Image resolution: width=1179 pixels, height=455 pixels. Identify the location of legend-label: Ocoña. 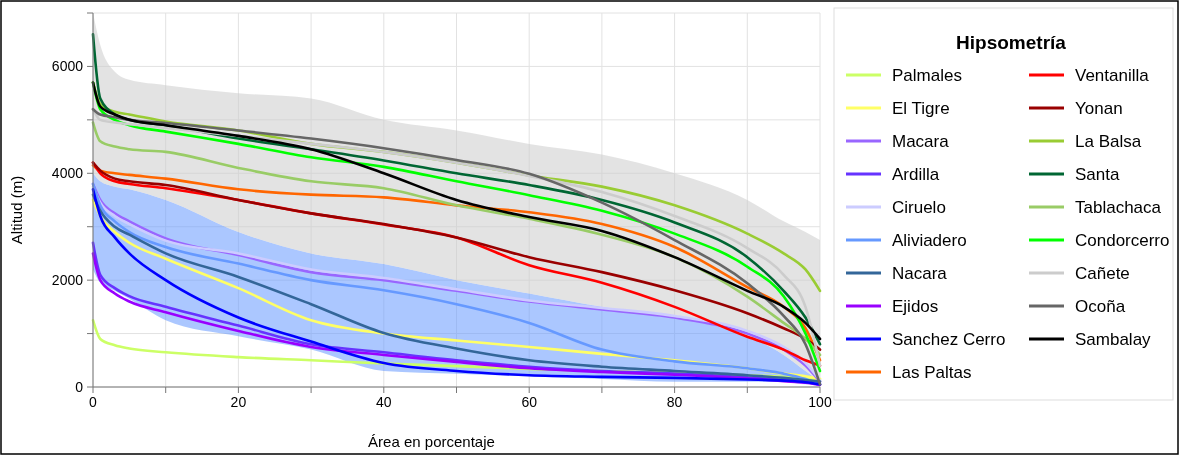
(1100, 306).